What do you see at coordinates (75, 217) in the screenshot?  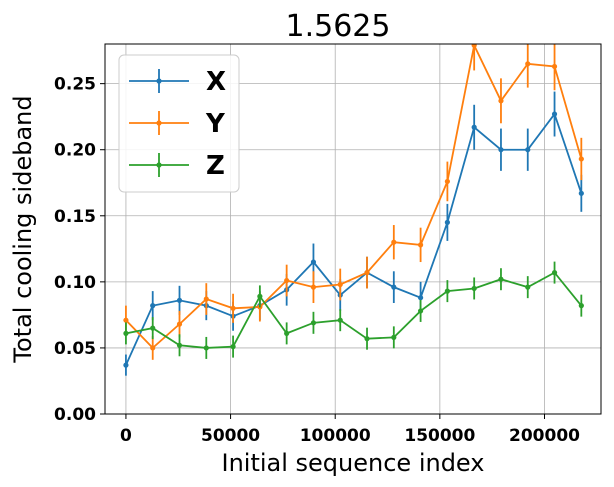 I see `y-tick-label: 0.15` at bounding box center [75, 217].